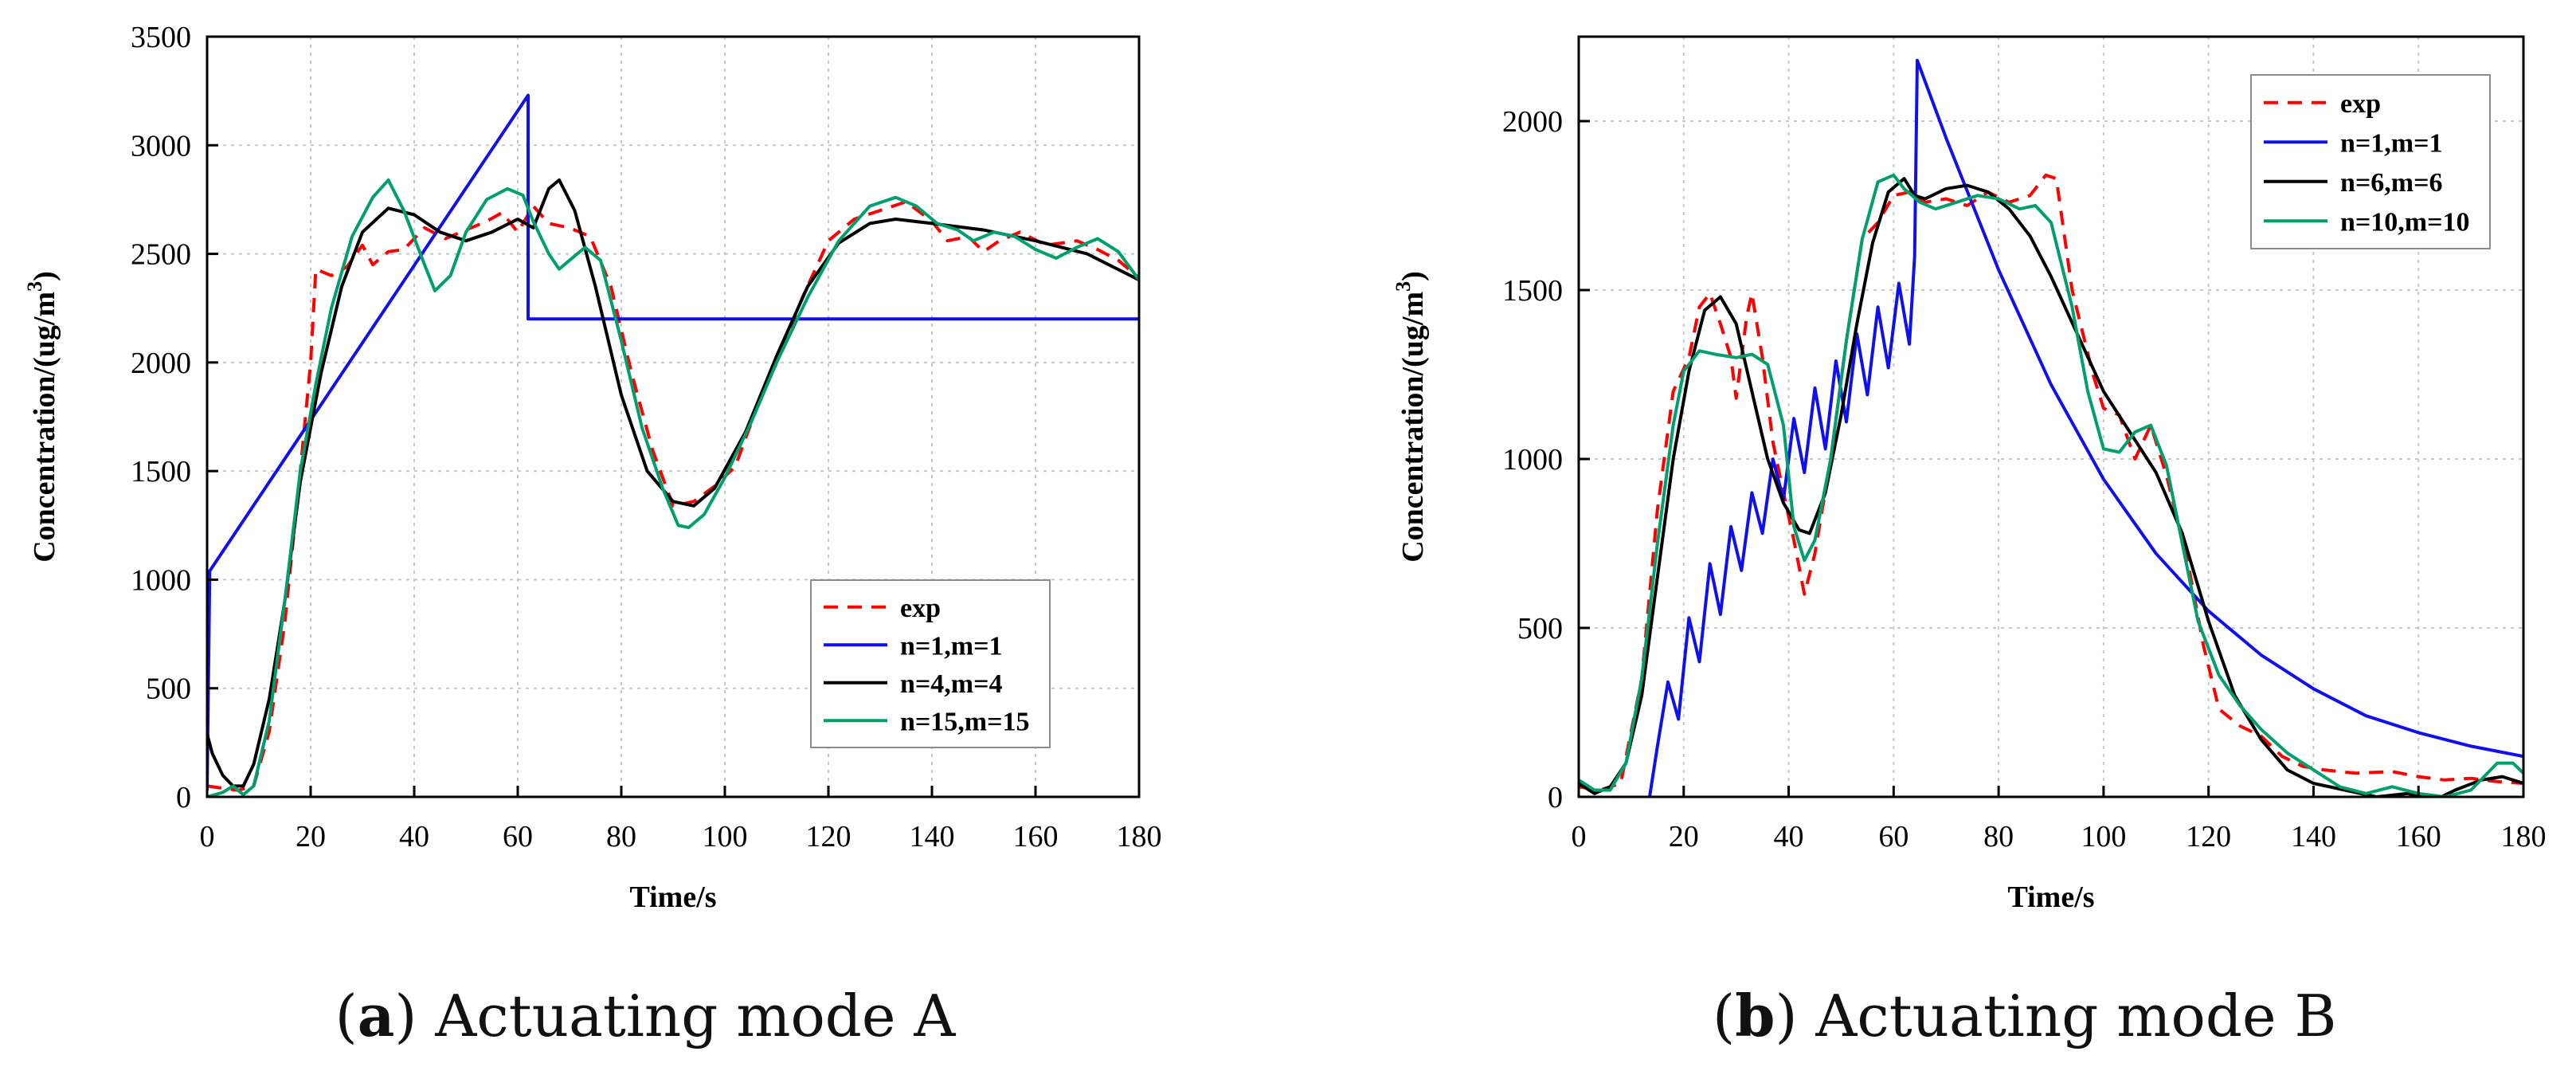 Image resolution: width=2576 pixels, height=1071 pixels. What do you see at coordinates (1532, 291) in the screenshot?
I see `y-tick-label-b: 1500` at bounding box center [1532, 291].